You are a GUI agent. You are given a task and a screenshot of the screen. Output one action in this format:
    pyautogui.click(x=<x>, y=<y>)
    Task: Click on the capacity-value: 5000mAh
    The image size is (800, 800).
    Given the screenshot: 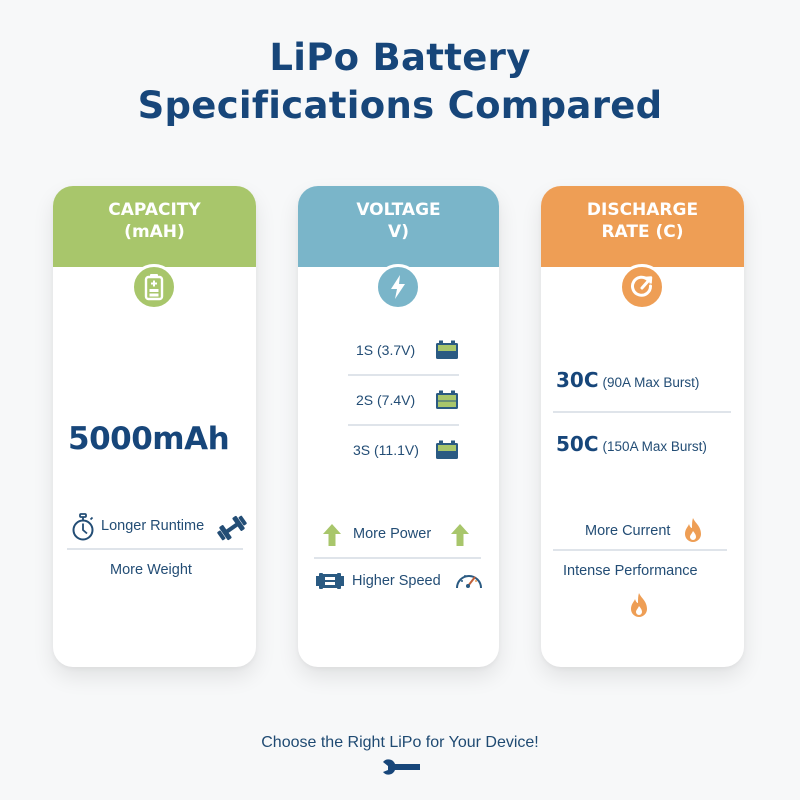 What is the action you would take?
    pyautogui.click(x=149, y=439)
    